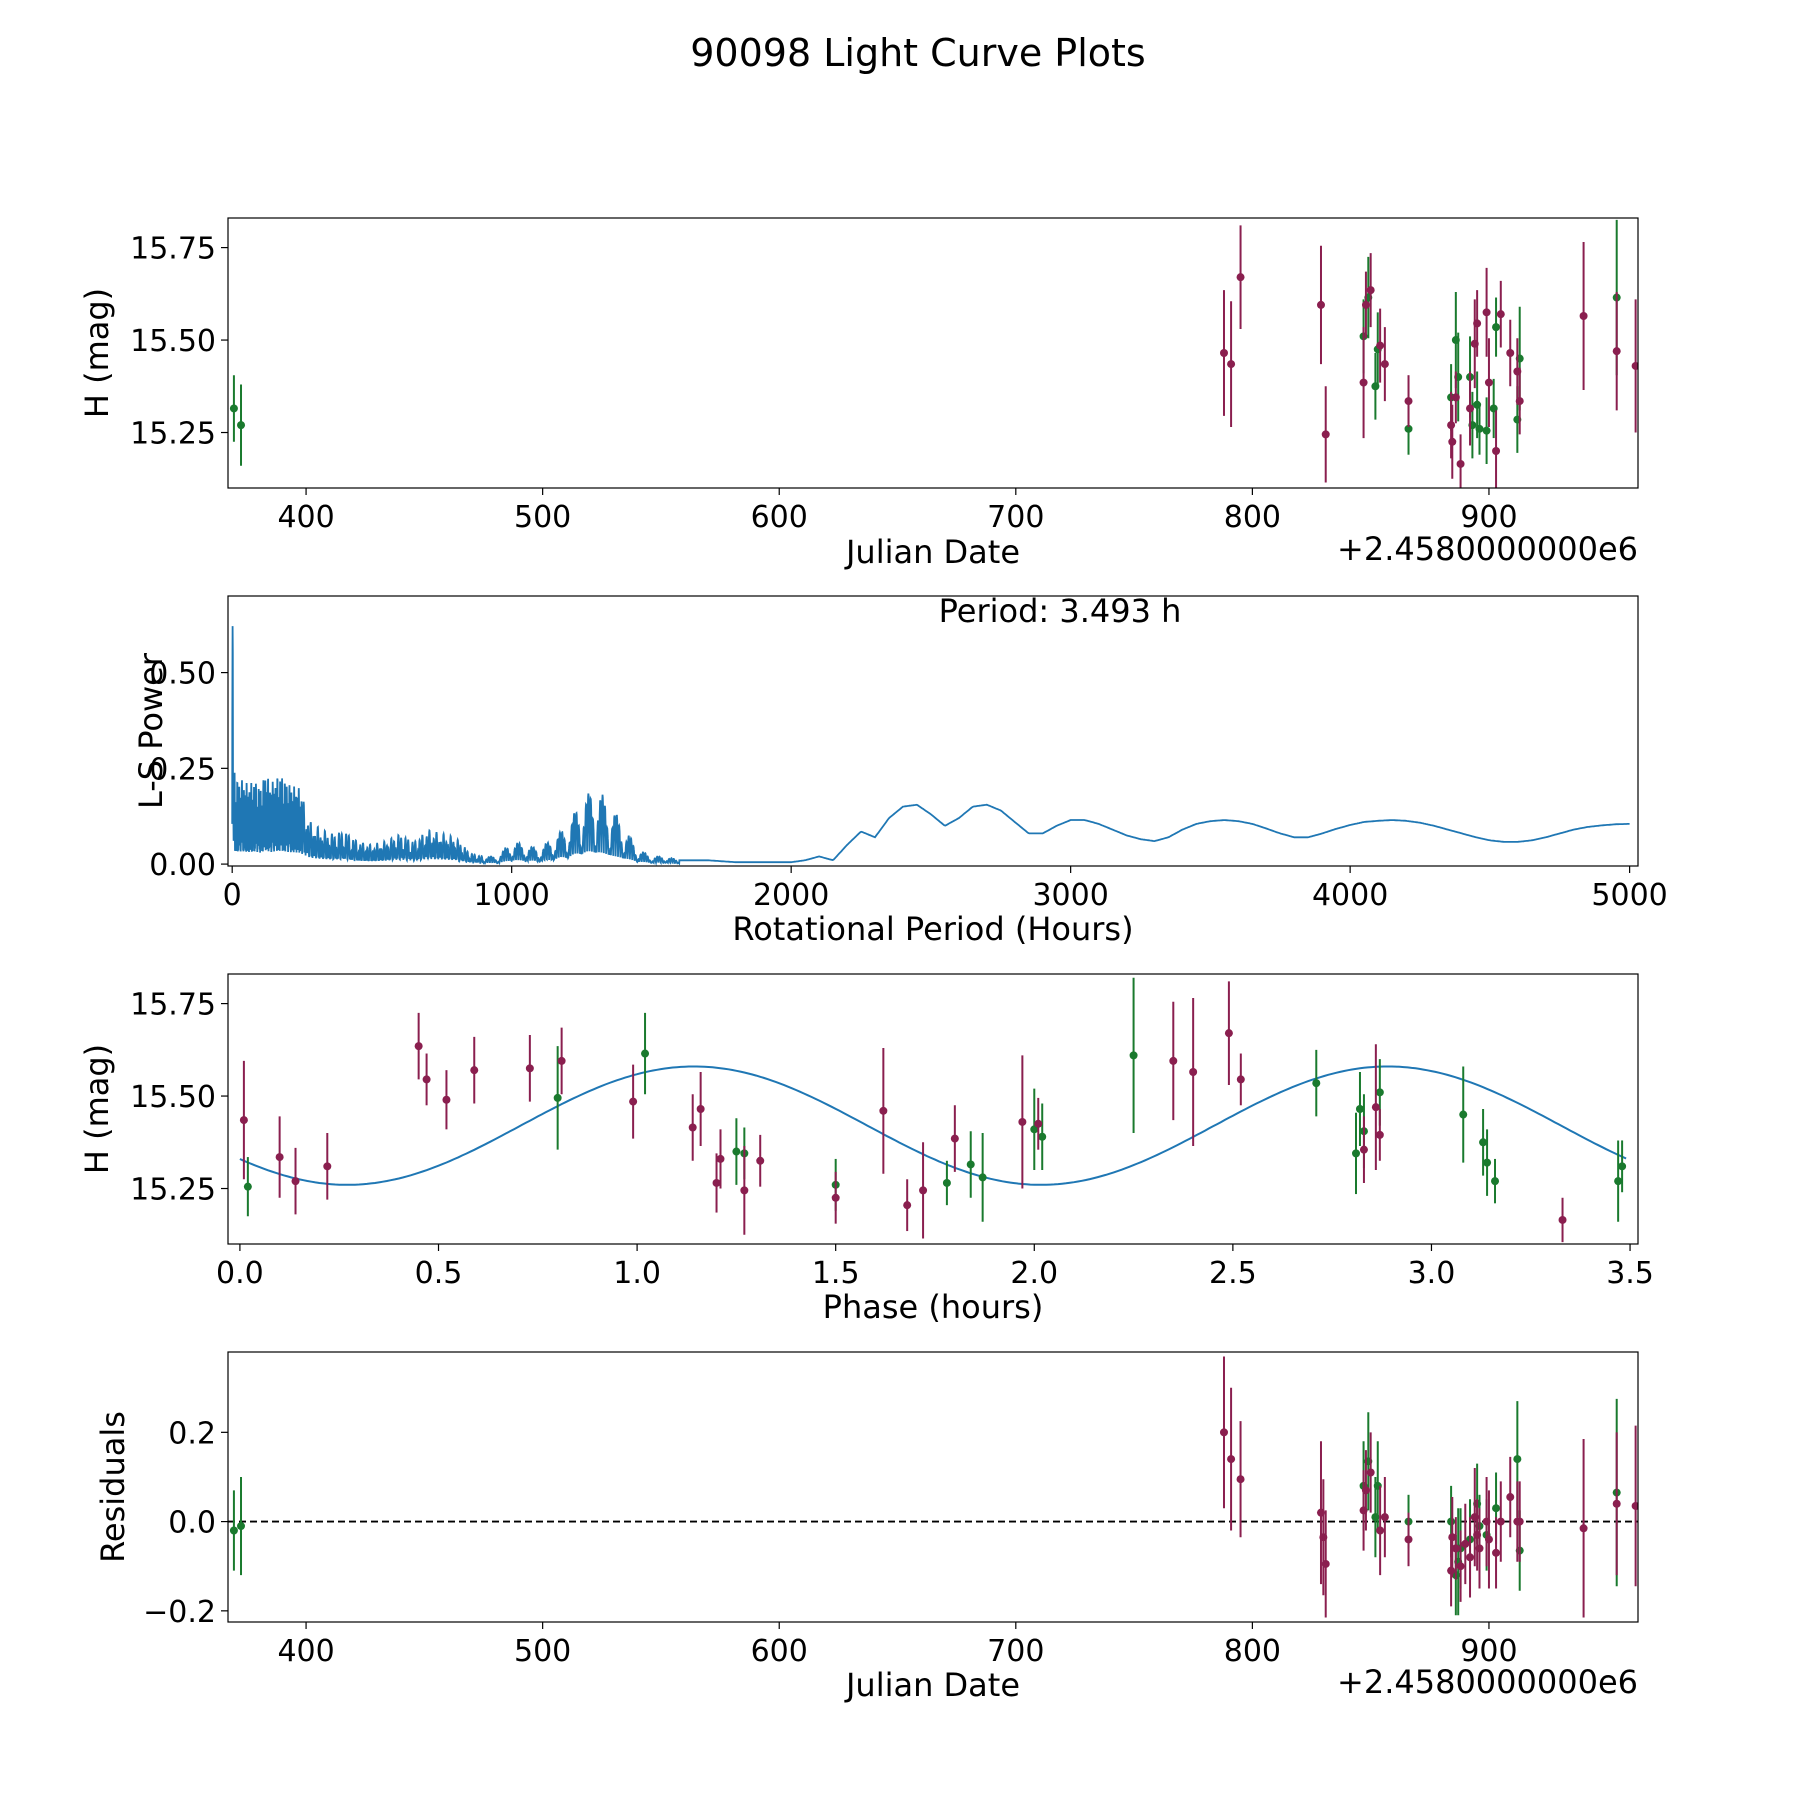 The width and height of the screenshot is (1800, 1800). What do you see at coordinates (1487, 1682) in the screenshot?
I see `residuals-offset-text: +2.4580000000e6` at bounding box center [1487, 1682].